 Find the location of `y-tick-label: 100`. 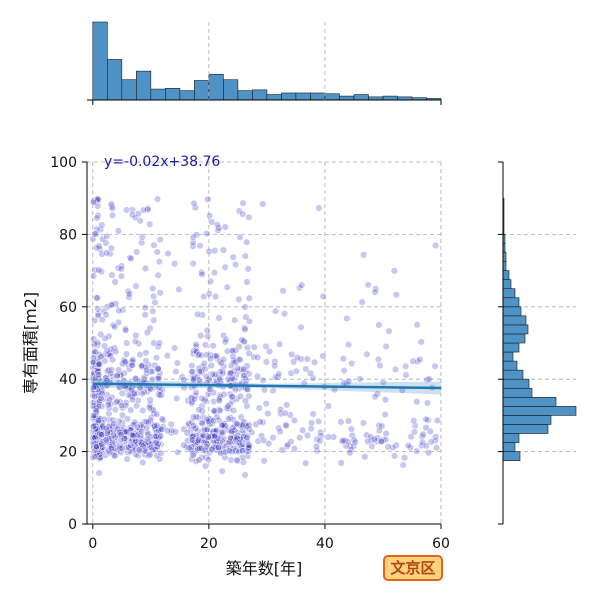

y-tick-label: 100 is located at coordinates (63, 163).